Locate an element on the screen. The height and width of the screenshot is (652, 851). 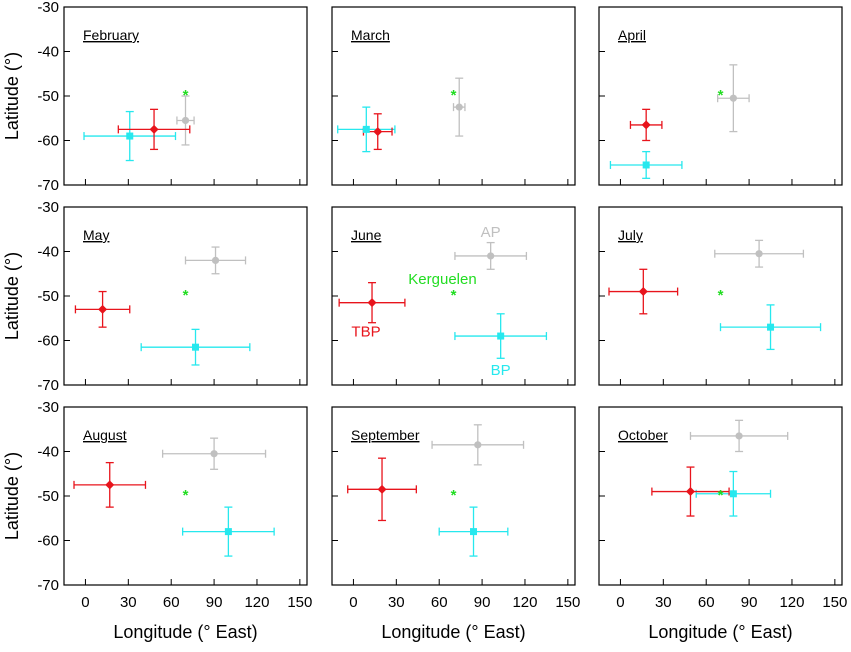
panel-june: June * AP Kerguelen TBP BP is located at coordinates (453, 296).